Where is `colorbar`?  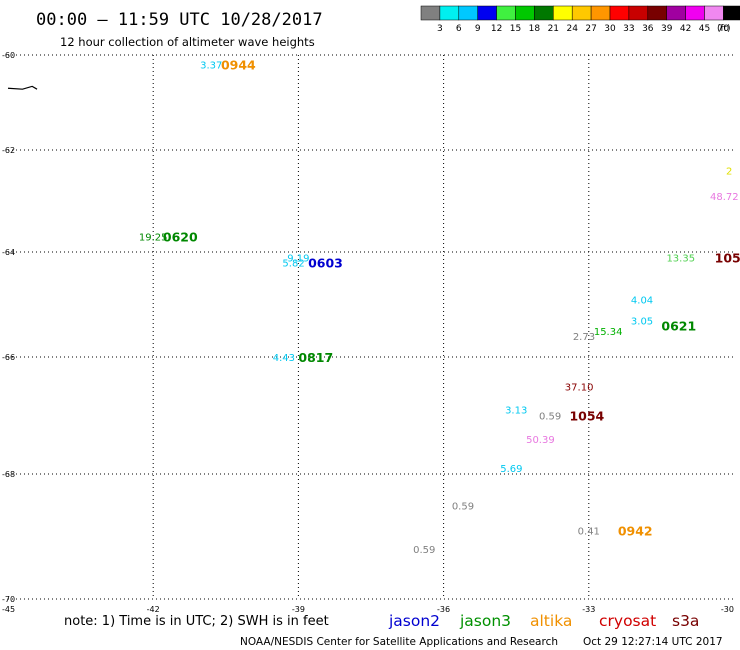
colorbar is located at coordinates (580, 13).